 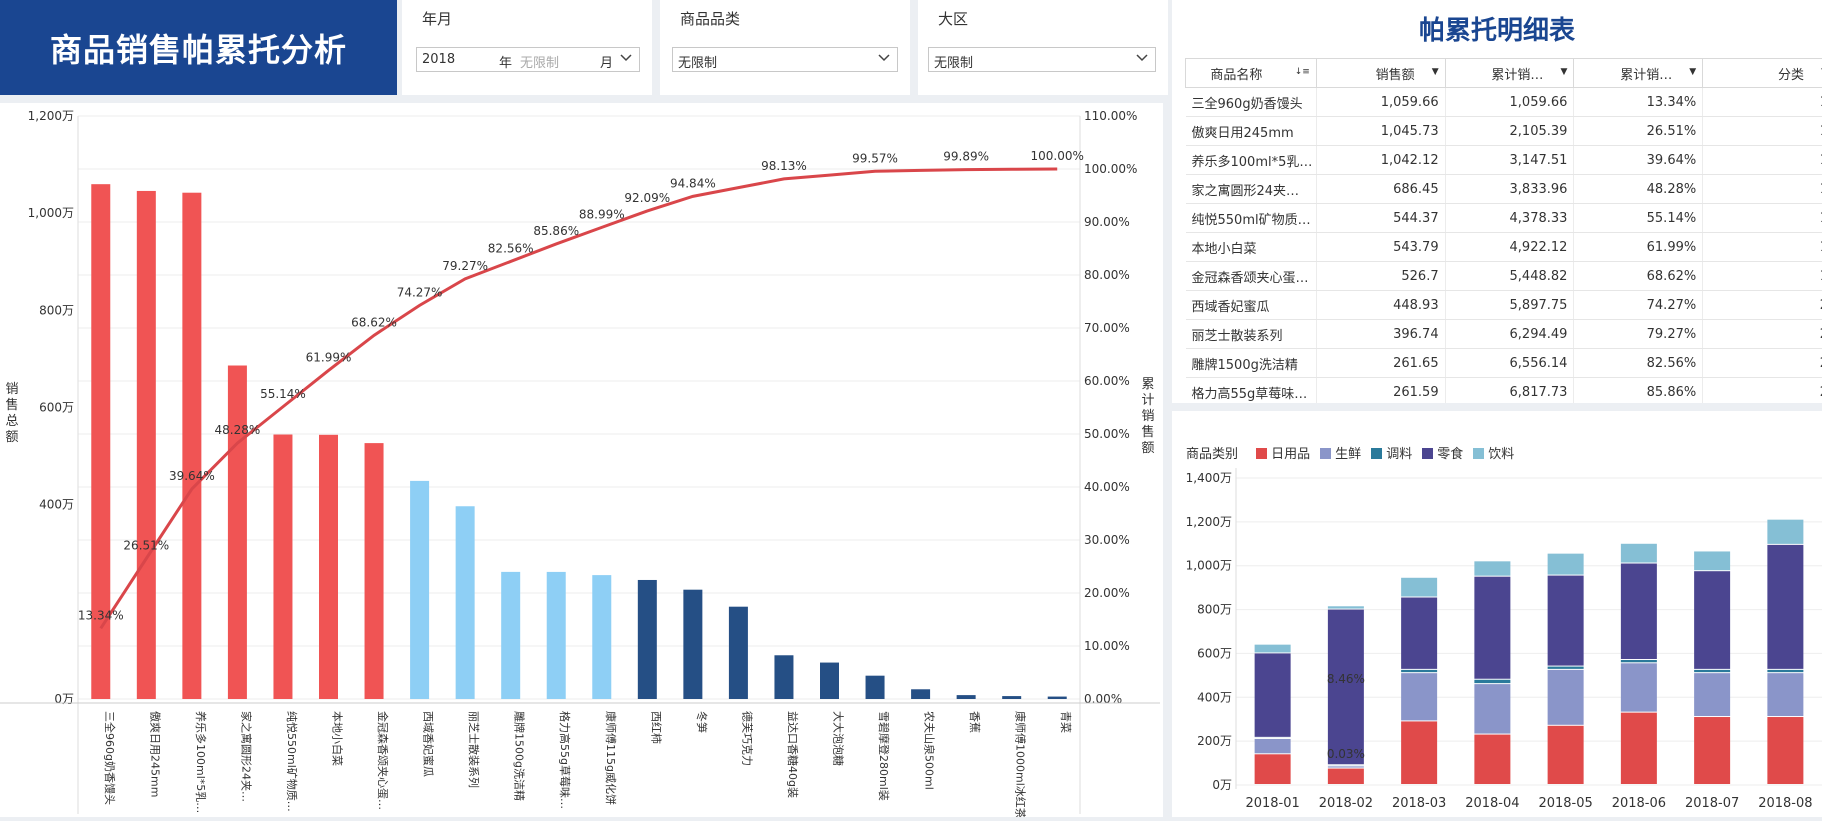 What do you see at coordinates (438, 59) in the screenshot?
I see `year-value: 2018` at bounding box center [438, 59].